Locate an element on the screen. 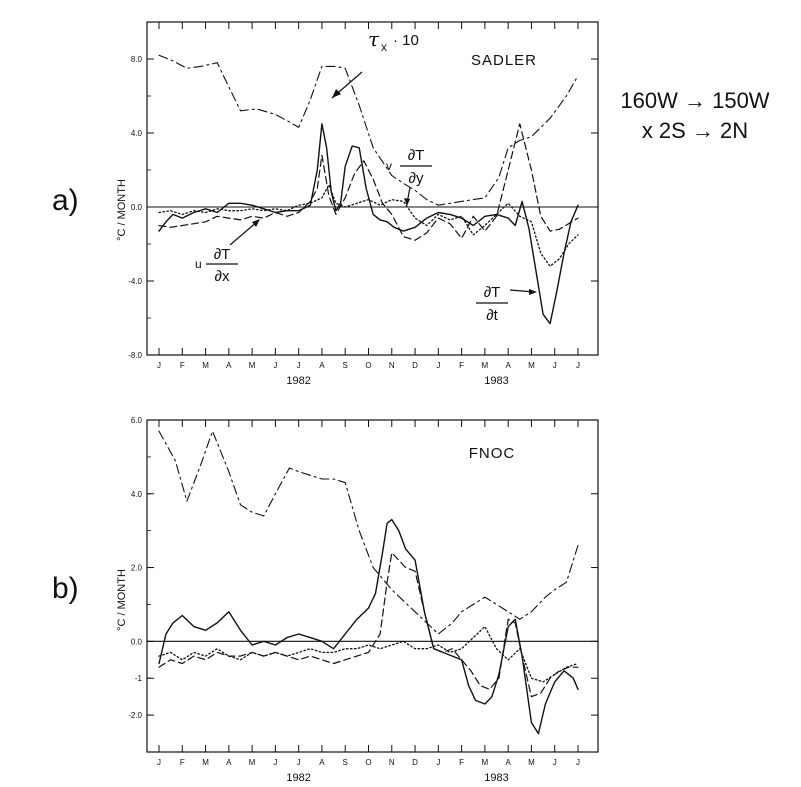 This screenshot has height=787, width=801. panel-b-series-v-dT-dy is located at coordinates (368, 625).